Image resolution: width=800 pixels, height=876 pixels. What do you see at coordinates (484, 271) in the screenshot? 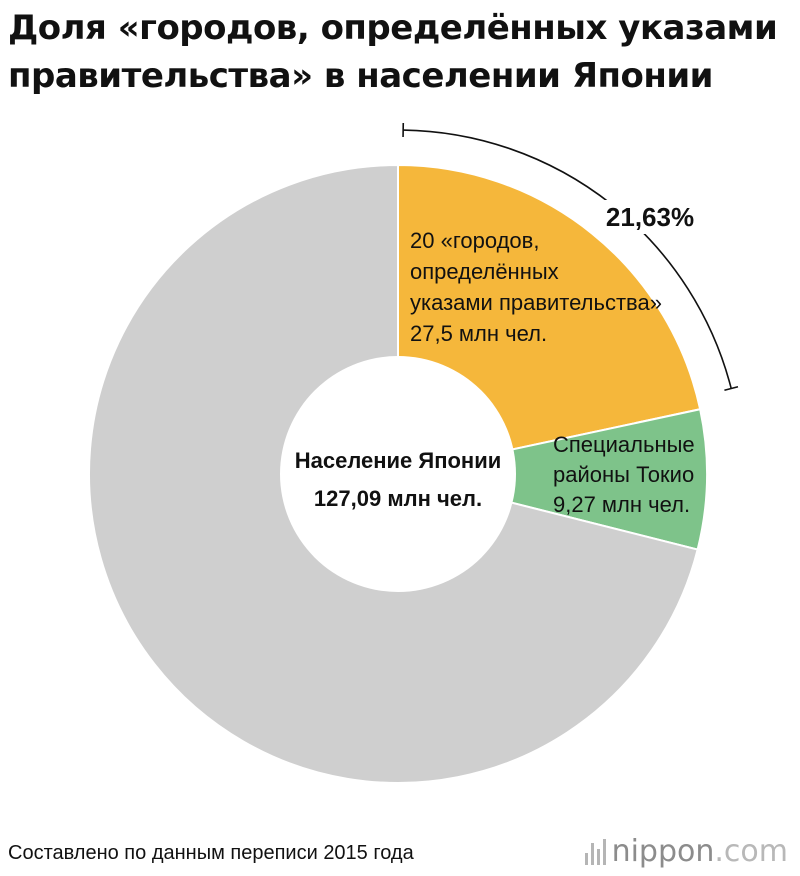
I see `slice-label-0-line-1: определённых` at bounding box center [484, 271].